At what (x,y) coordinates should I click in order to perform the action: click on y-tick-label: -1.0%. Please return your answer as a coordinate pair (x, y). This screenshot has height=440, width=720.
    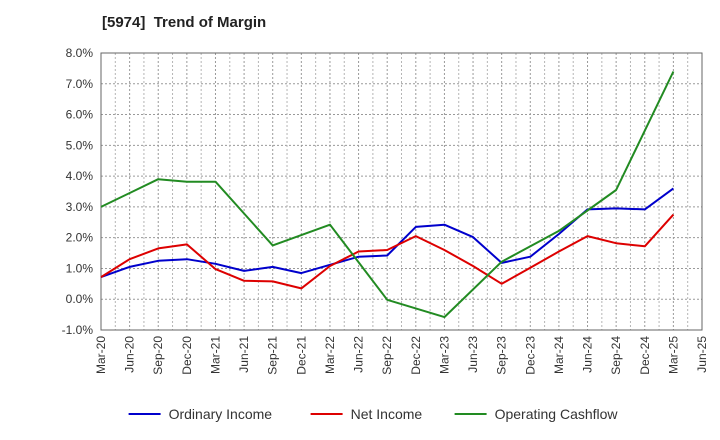
    Looking at the image, I should click on (78, 330).